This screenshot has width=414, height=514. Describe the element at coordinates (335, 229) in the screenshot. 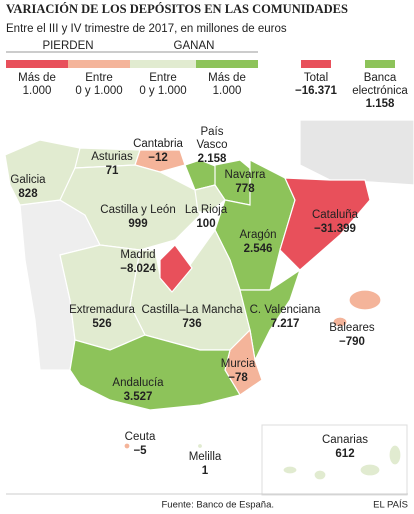

I see `region-value: −31.399` at that location.